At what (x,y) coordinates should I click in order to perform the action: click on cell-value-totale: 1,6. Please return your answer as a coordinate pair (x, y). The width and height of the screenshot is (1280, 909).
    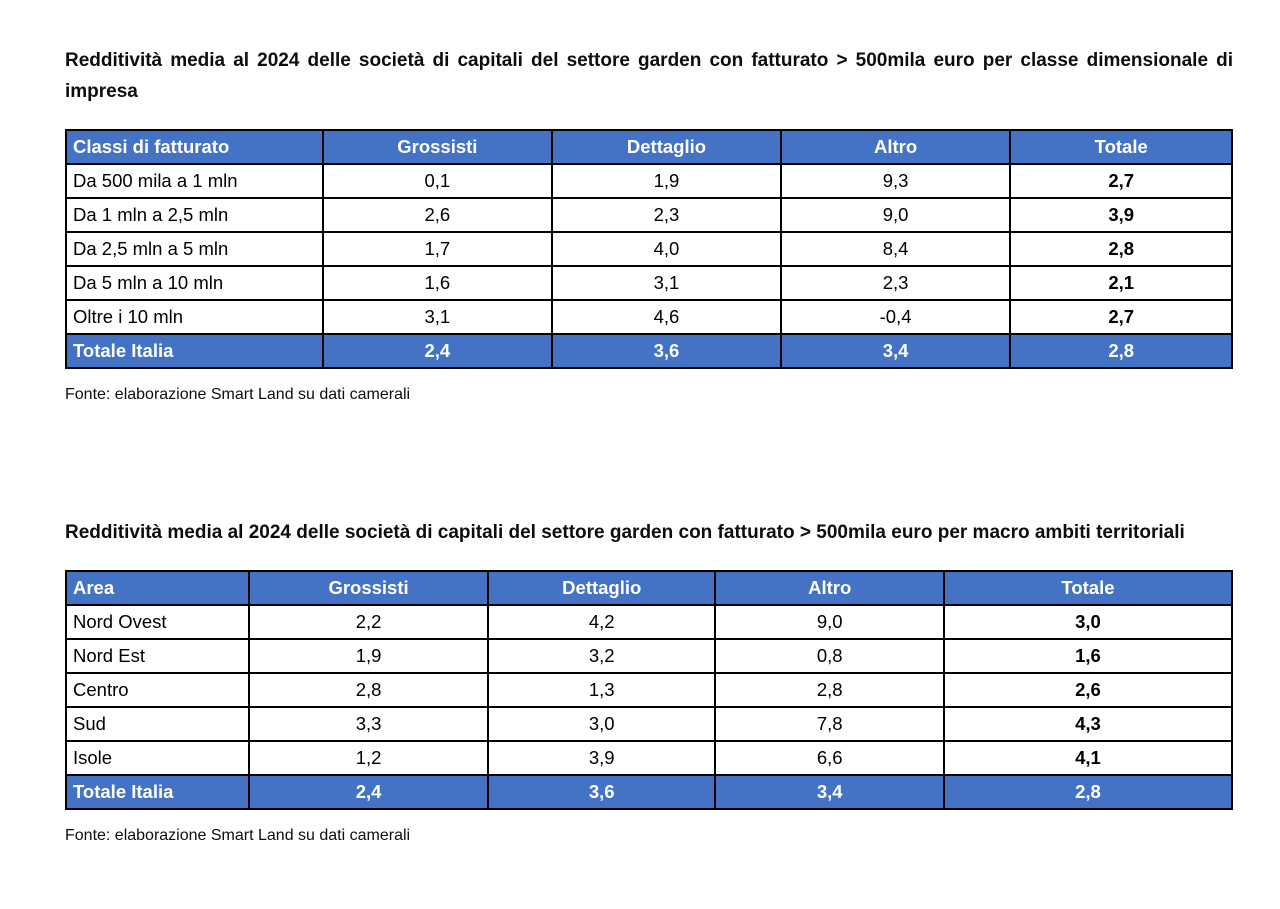
    Looking at the image, I should click on (1088, 656).